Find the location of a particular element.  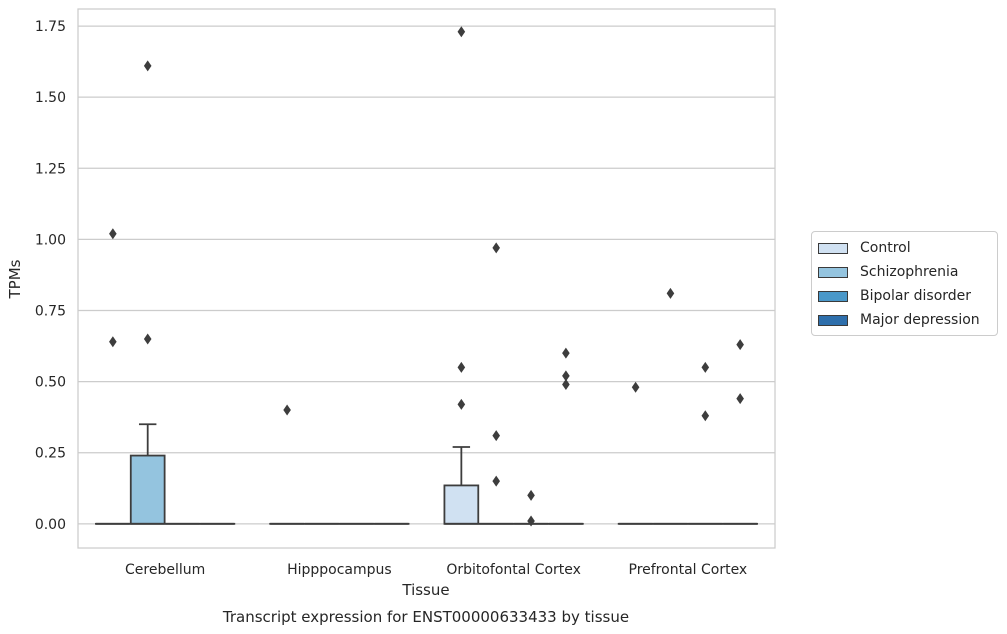

y-tick-label: 0.00 is located at coordinates (50, 525).